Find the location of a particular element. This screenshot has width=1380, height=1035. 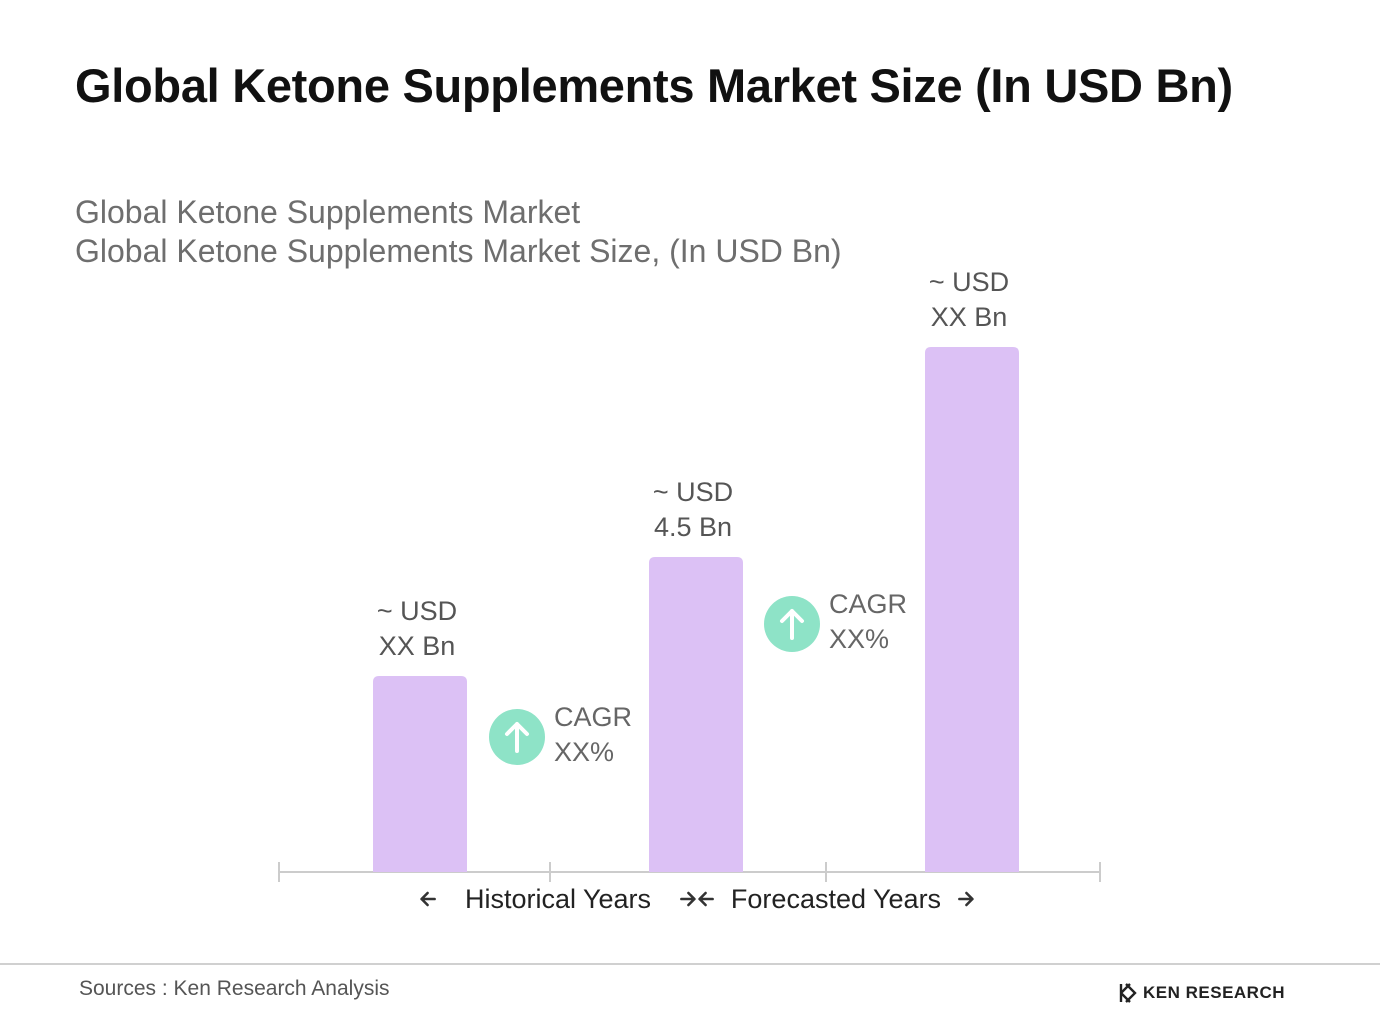

footer-divider is located at coordinates (690, 964).